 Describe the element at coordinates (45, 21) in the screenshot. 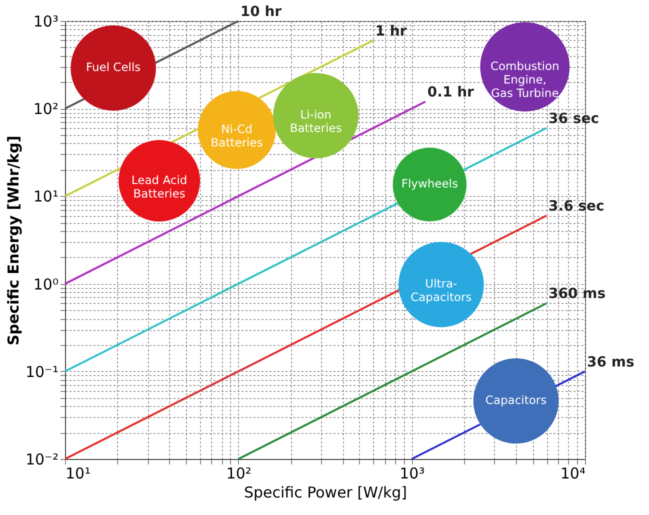

I see `y-tick-label: 10³` at that location.